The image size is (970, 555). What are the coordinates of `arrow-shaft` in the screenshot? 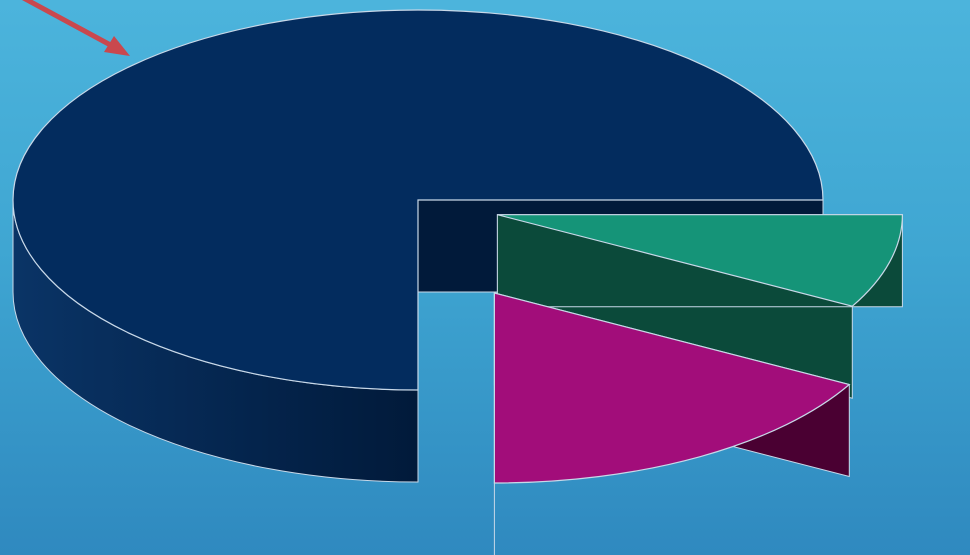 It's located at (69, 25).